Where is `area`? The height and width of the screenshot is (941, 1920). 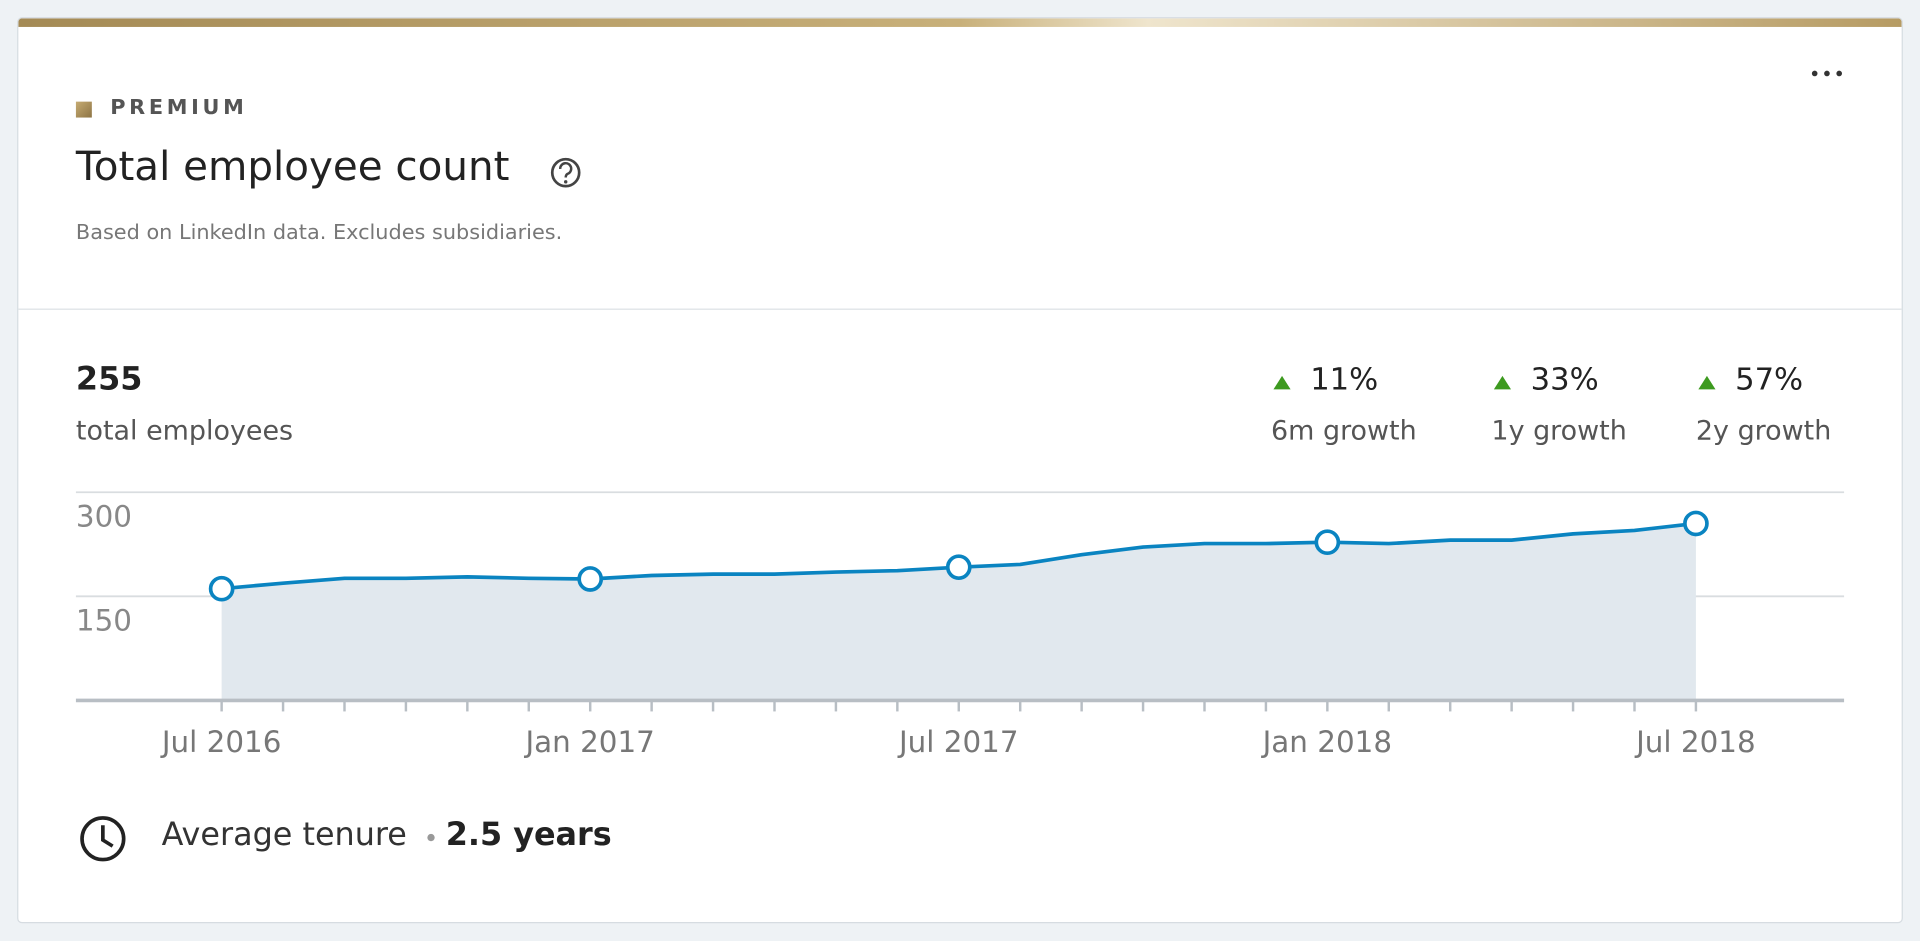 area is located at coordinates (958, 612).